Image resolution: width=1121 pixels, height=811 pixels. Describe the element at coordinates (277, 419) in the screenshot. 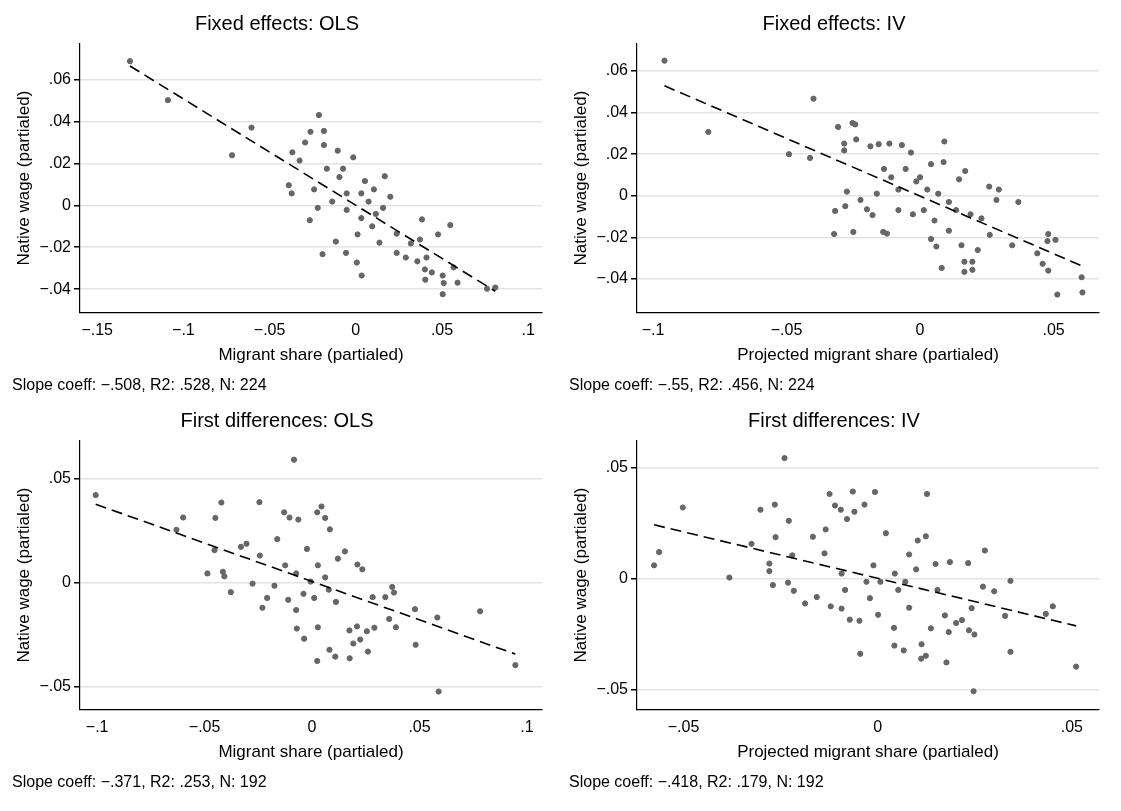

I see `chart-title: First differences: OLS` at that location.